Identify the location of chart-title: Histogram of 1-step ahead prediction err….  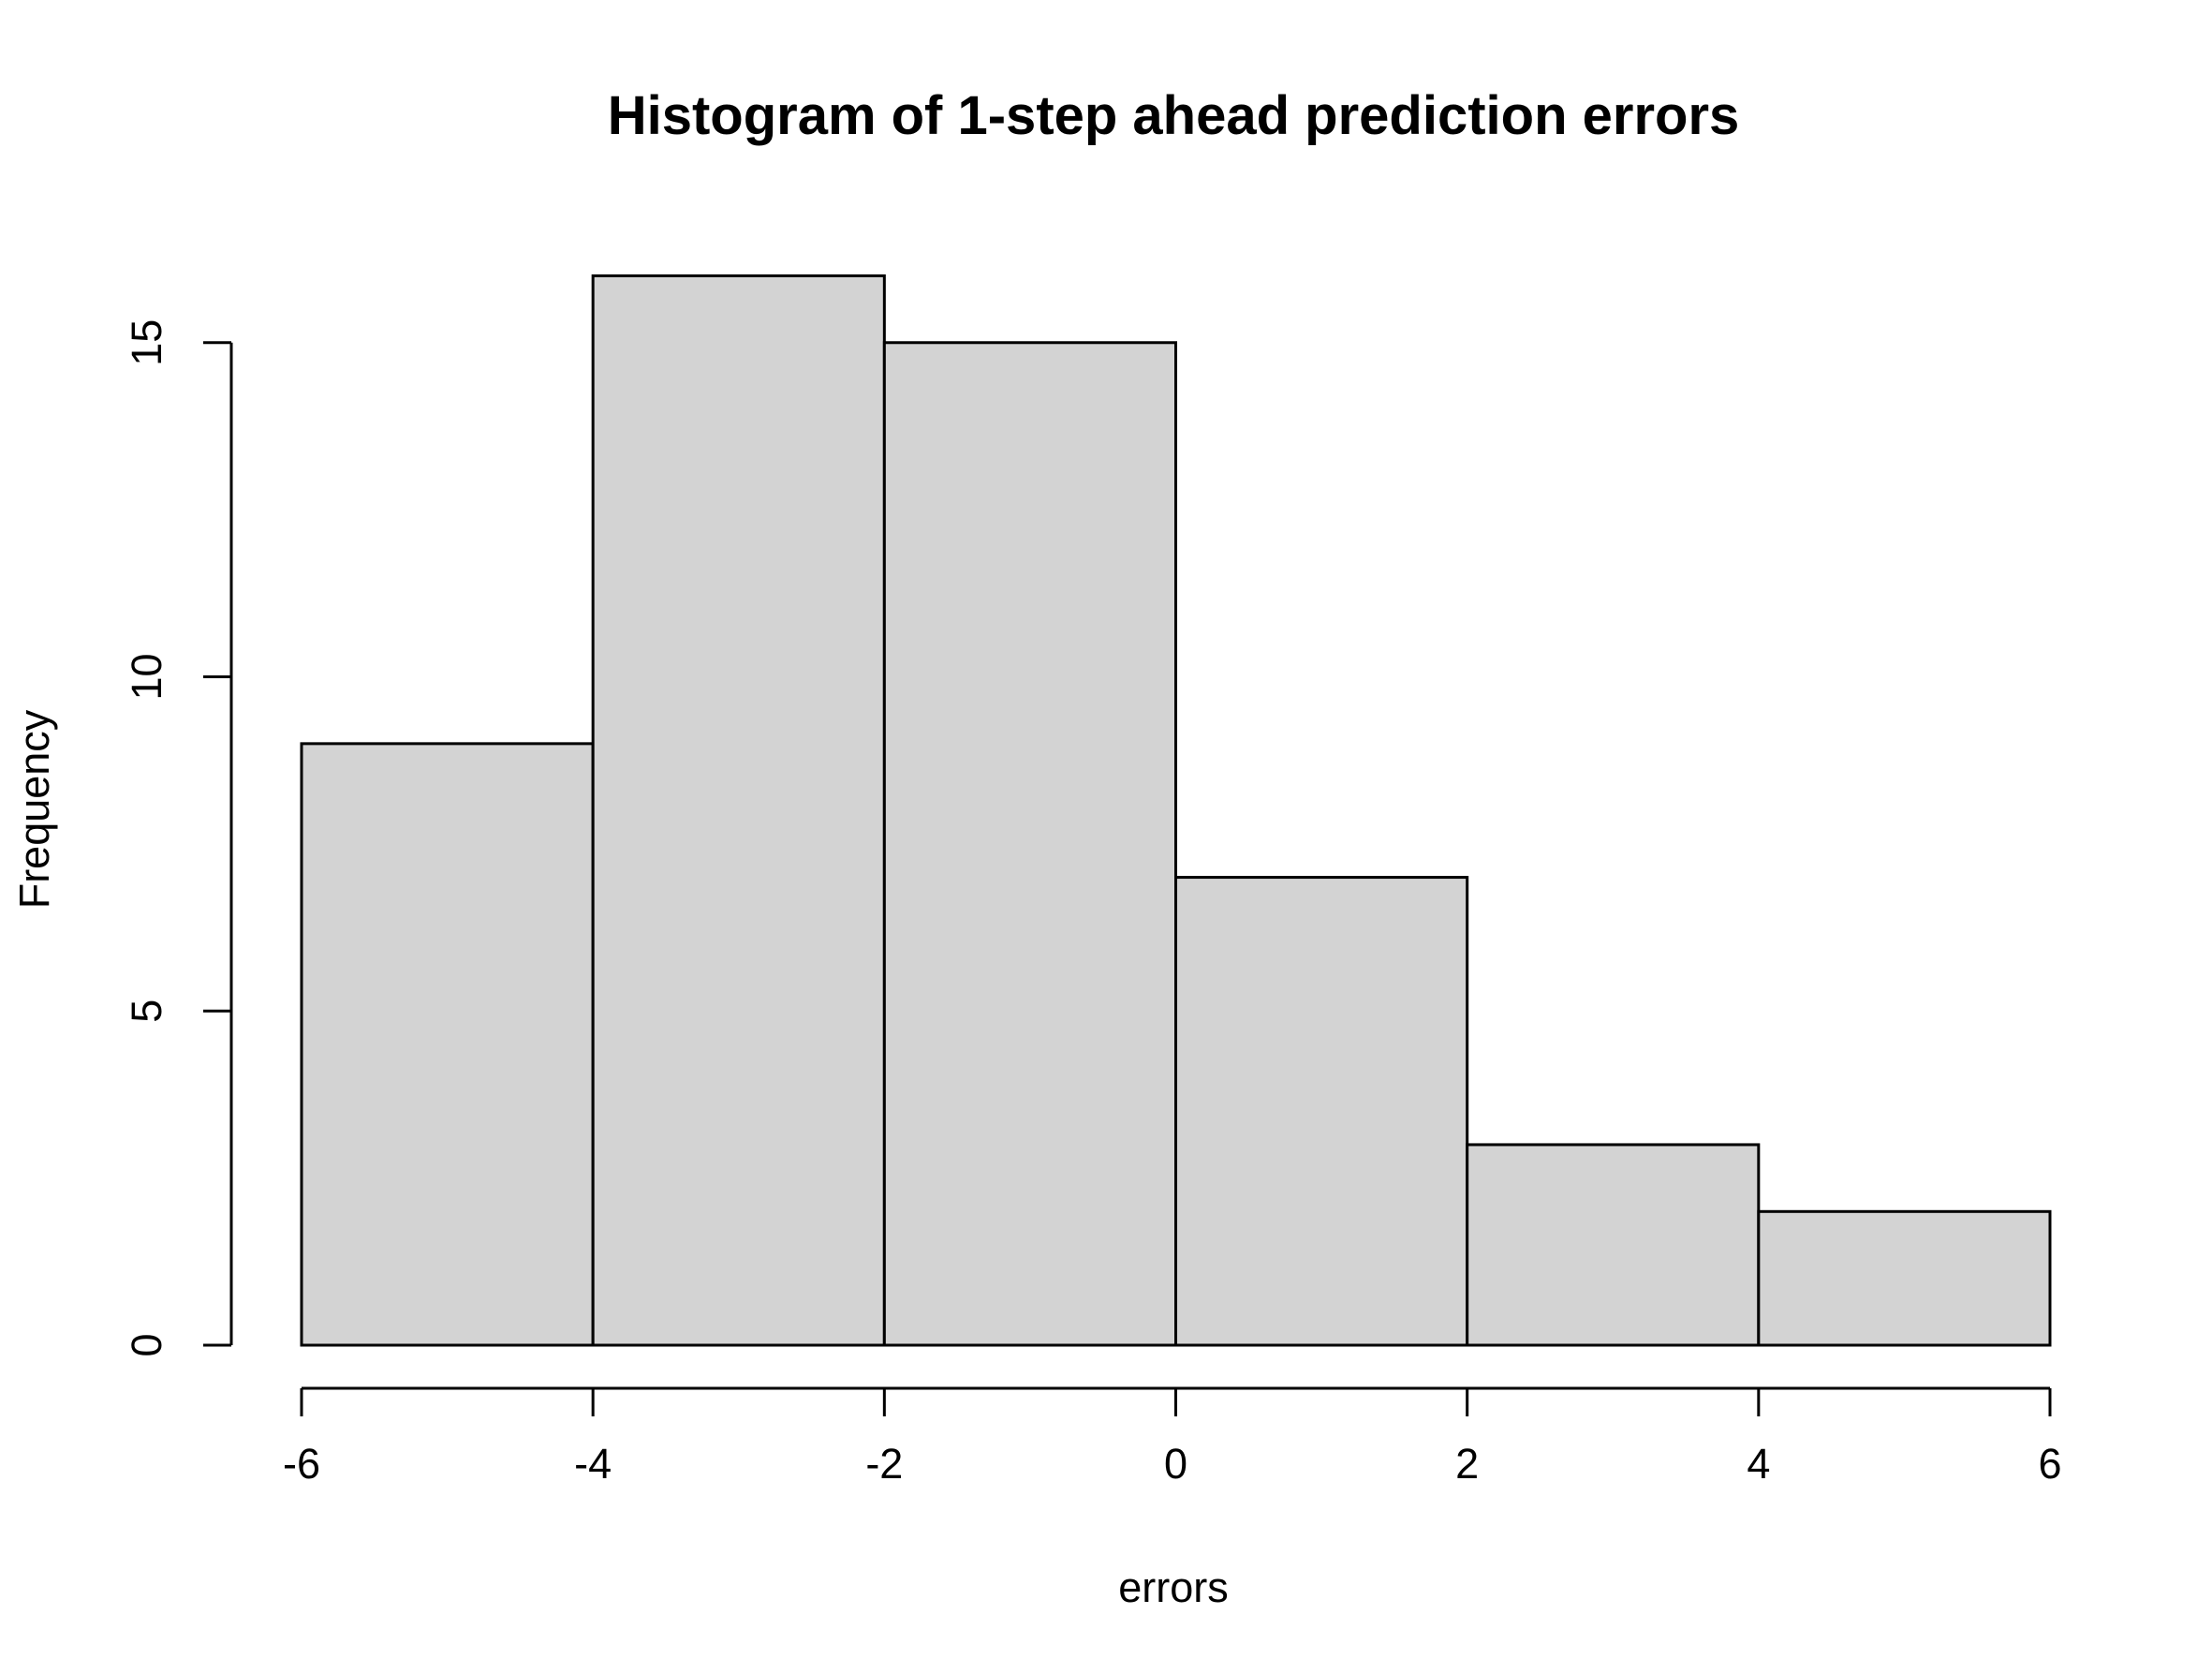
(1174, 116).